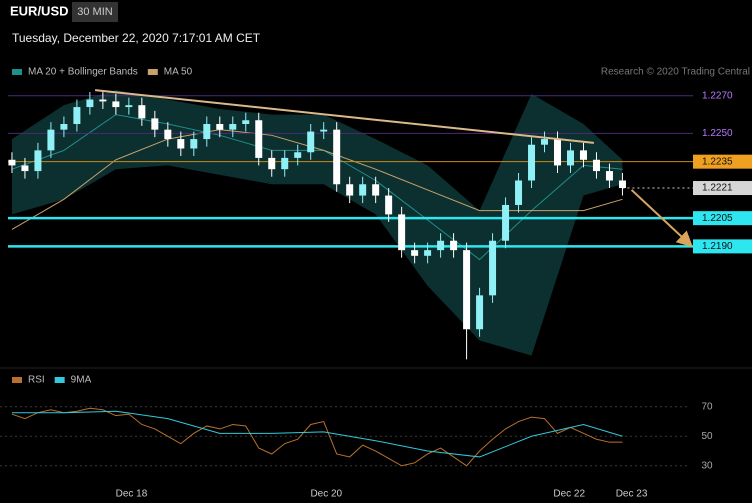 This screenshot has width=752, height=503. I want to click on arrow-line, so click(661, 218).